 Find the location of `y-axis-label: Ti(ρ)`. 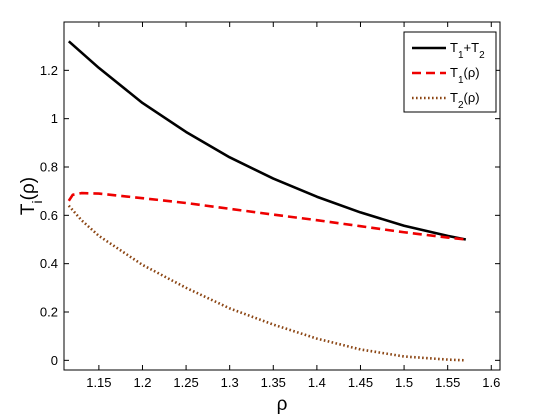

y-axis-label: Ti(ρ) is located at coordinates (31, 196).